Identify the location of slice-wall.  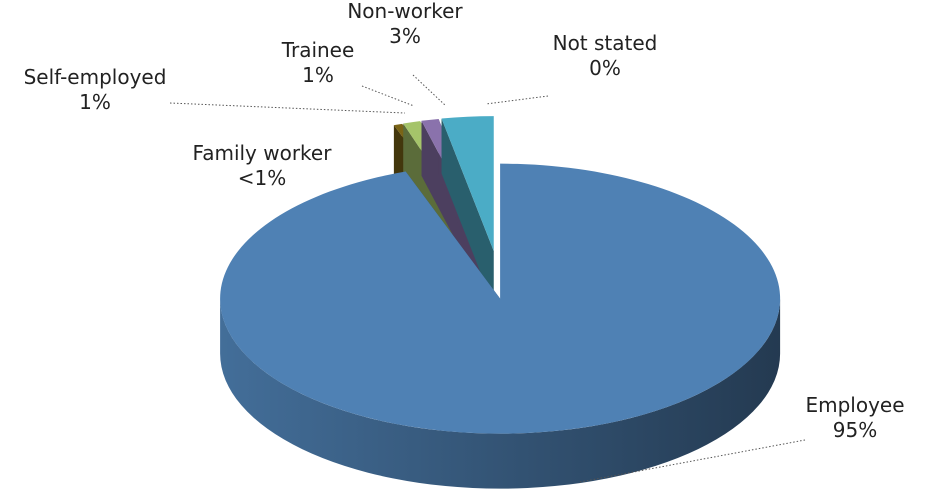
(467, 212).